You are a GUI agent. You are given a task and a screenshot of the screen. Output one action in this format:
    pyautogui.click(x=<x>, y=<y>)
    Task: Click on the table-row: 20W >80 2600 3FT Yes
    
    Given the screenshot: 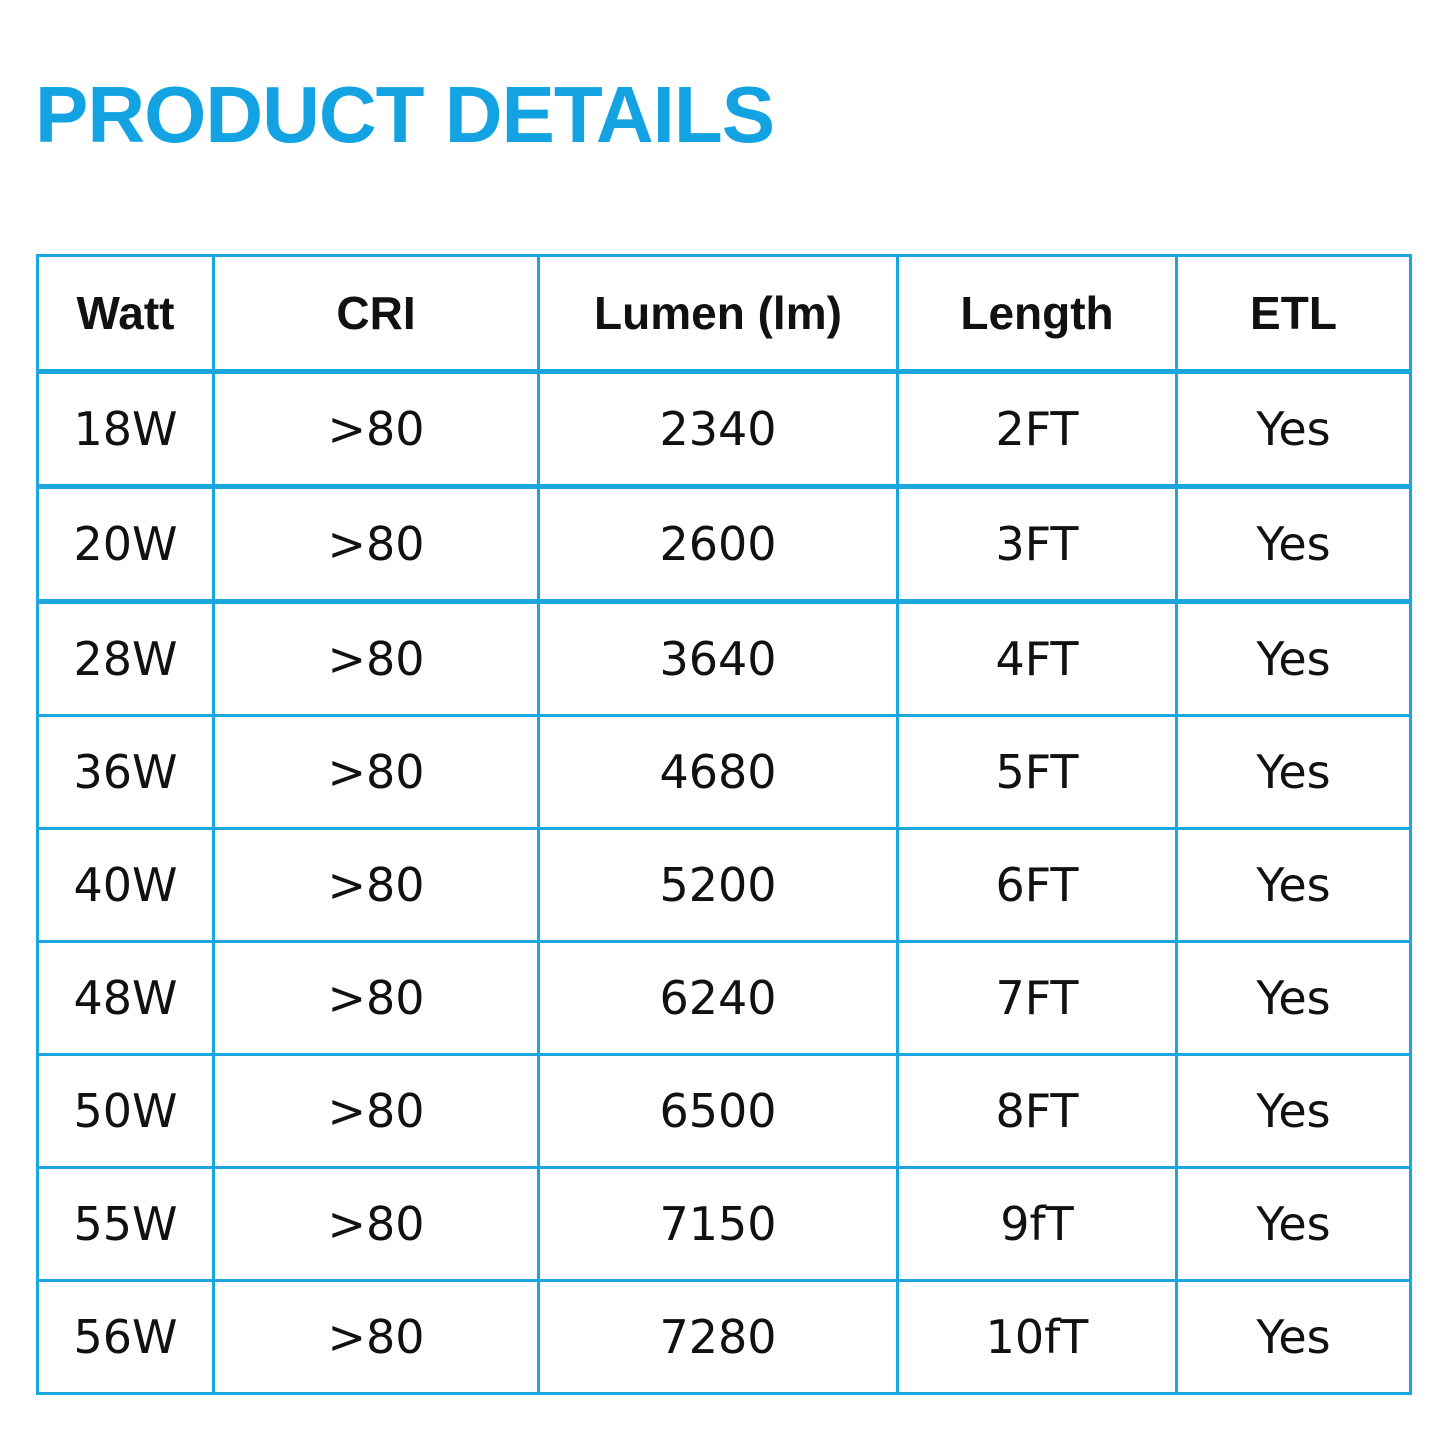 What is the action you would take?
    pyautogui.click(x=724, y=543)
    